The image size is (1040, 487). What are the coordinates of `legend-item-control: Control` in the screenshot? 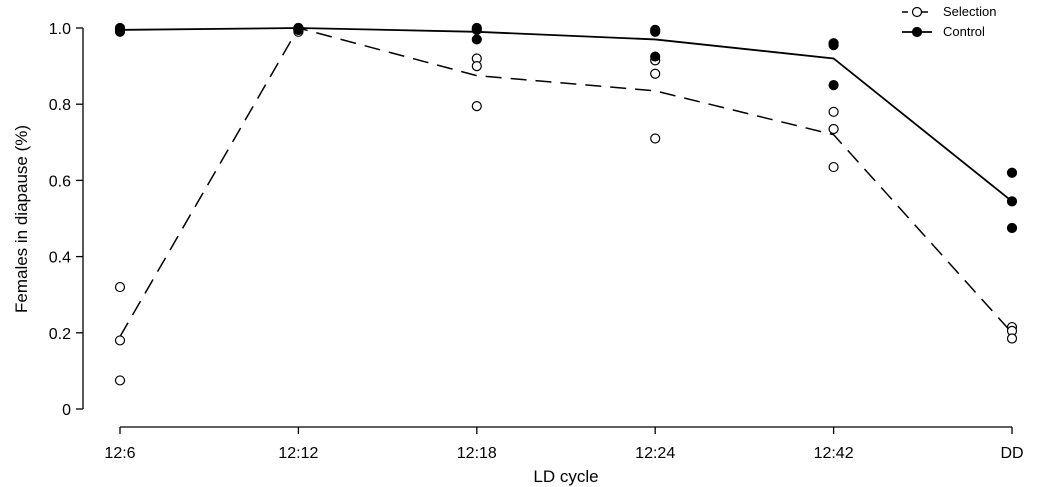 It's located at (943, 31).